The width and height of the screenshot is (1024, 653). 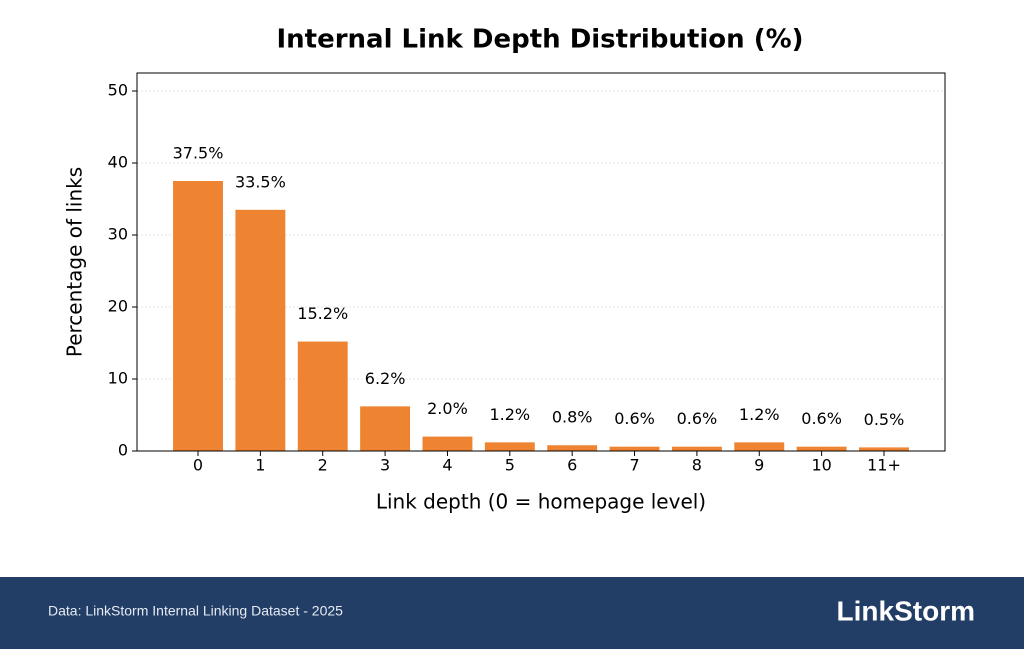 I want to click on y-tick-label: 10, so click(x=118, y=378).